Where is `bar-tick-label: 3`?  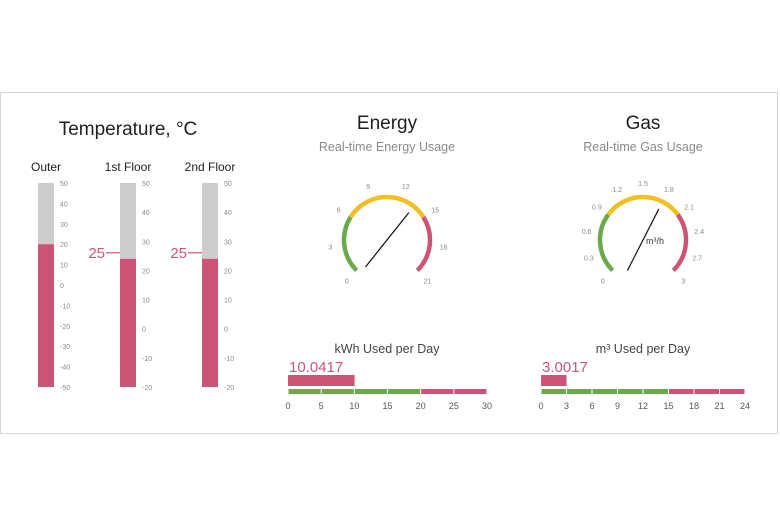 bar-tick-label: 3 is located at coordinates (566, 406).